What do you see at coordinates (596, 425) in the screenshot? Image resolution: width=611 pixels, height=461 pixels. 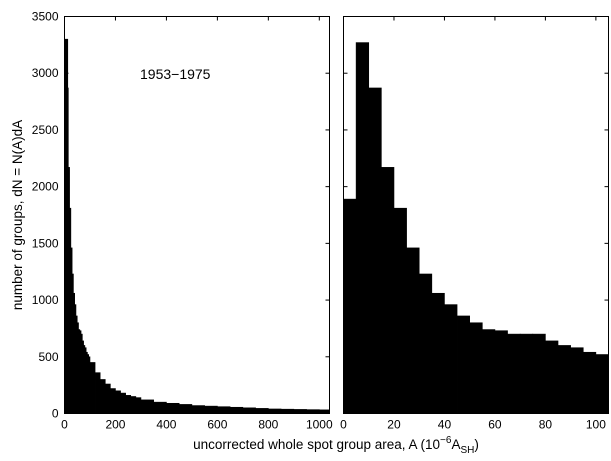 I see `x-tick-label: 100` at bounding box center [596, 425].